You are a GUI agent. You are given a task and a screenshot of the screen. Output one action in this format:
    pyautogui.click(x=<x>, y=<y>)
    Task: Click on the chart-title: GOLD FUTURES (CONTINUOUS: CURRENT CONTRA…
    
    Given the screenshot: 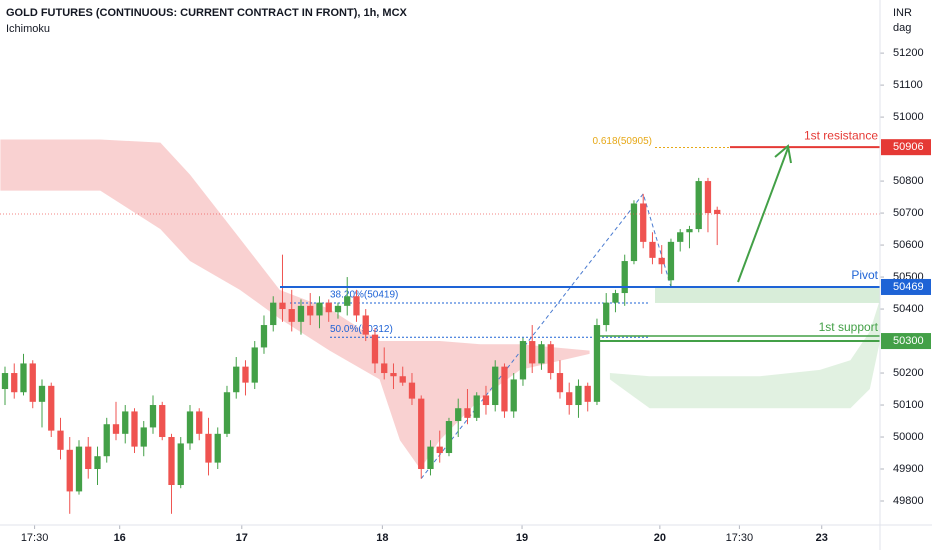 What is the action you would take?
    pyautogui.click(x=207, y=13)
    